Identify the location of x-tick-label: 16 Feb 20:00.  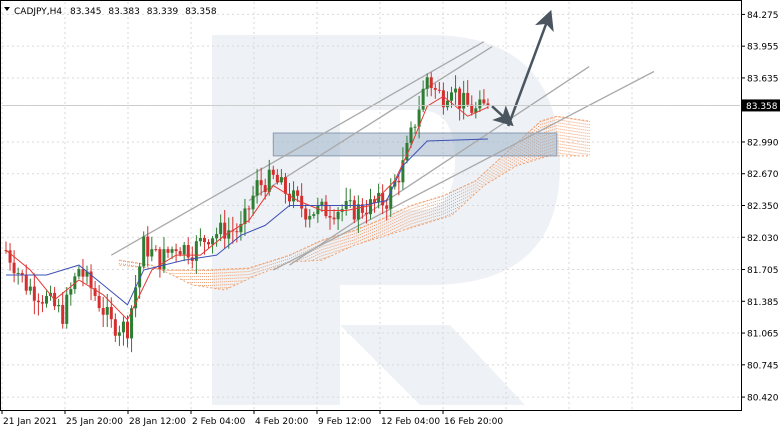
(473, 422).